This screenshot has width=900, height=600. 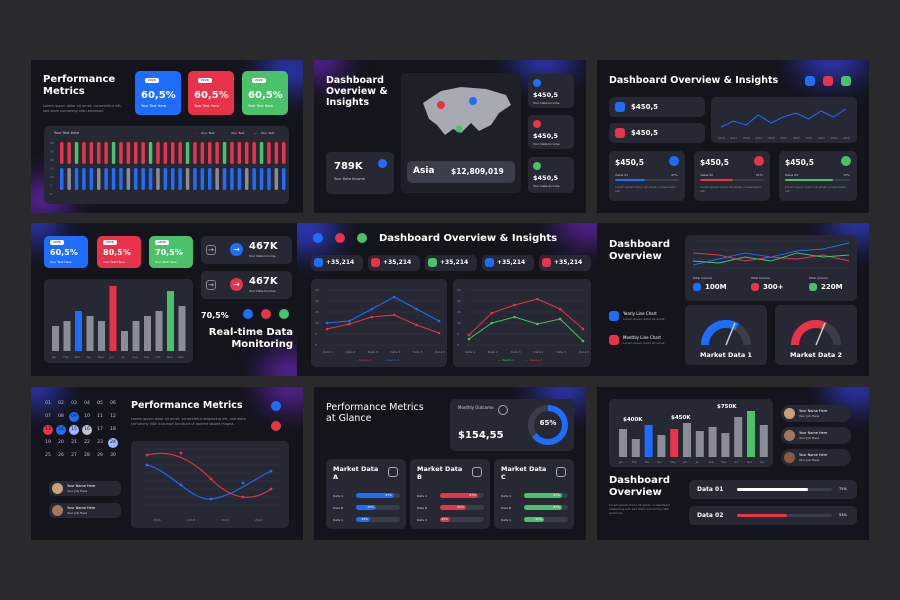 I want to click on page-title: Real-time Data Monitoring, so click(x=250, y=338).